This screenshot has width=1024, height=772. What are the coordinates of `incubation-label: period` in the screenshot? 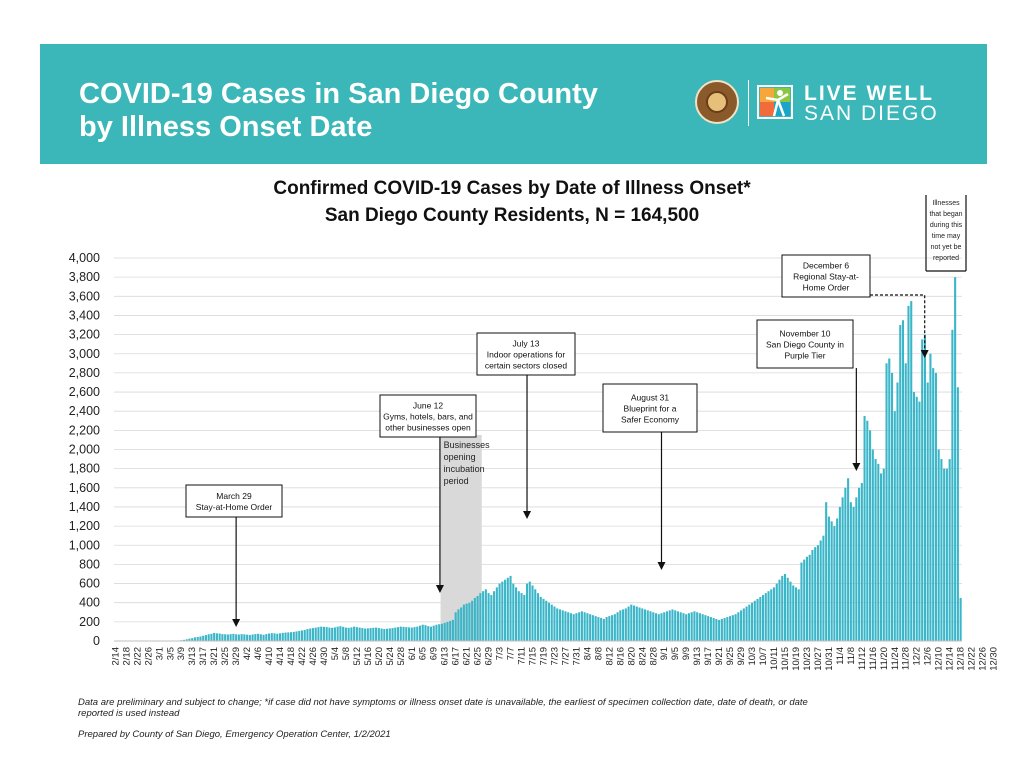 It's located at (456, 481).